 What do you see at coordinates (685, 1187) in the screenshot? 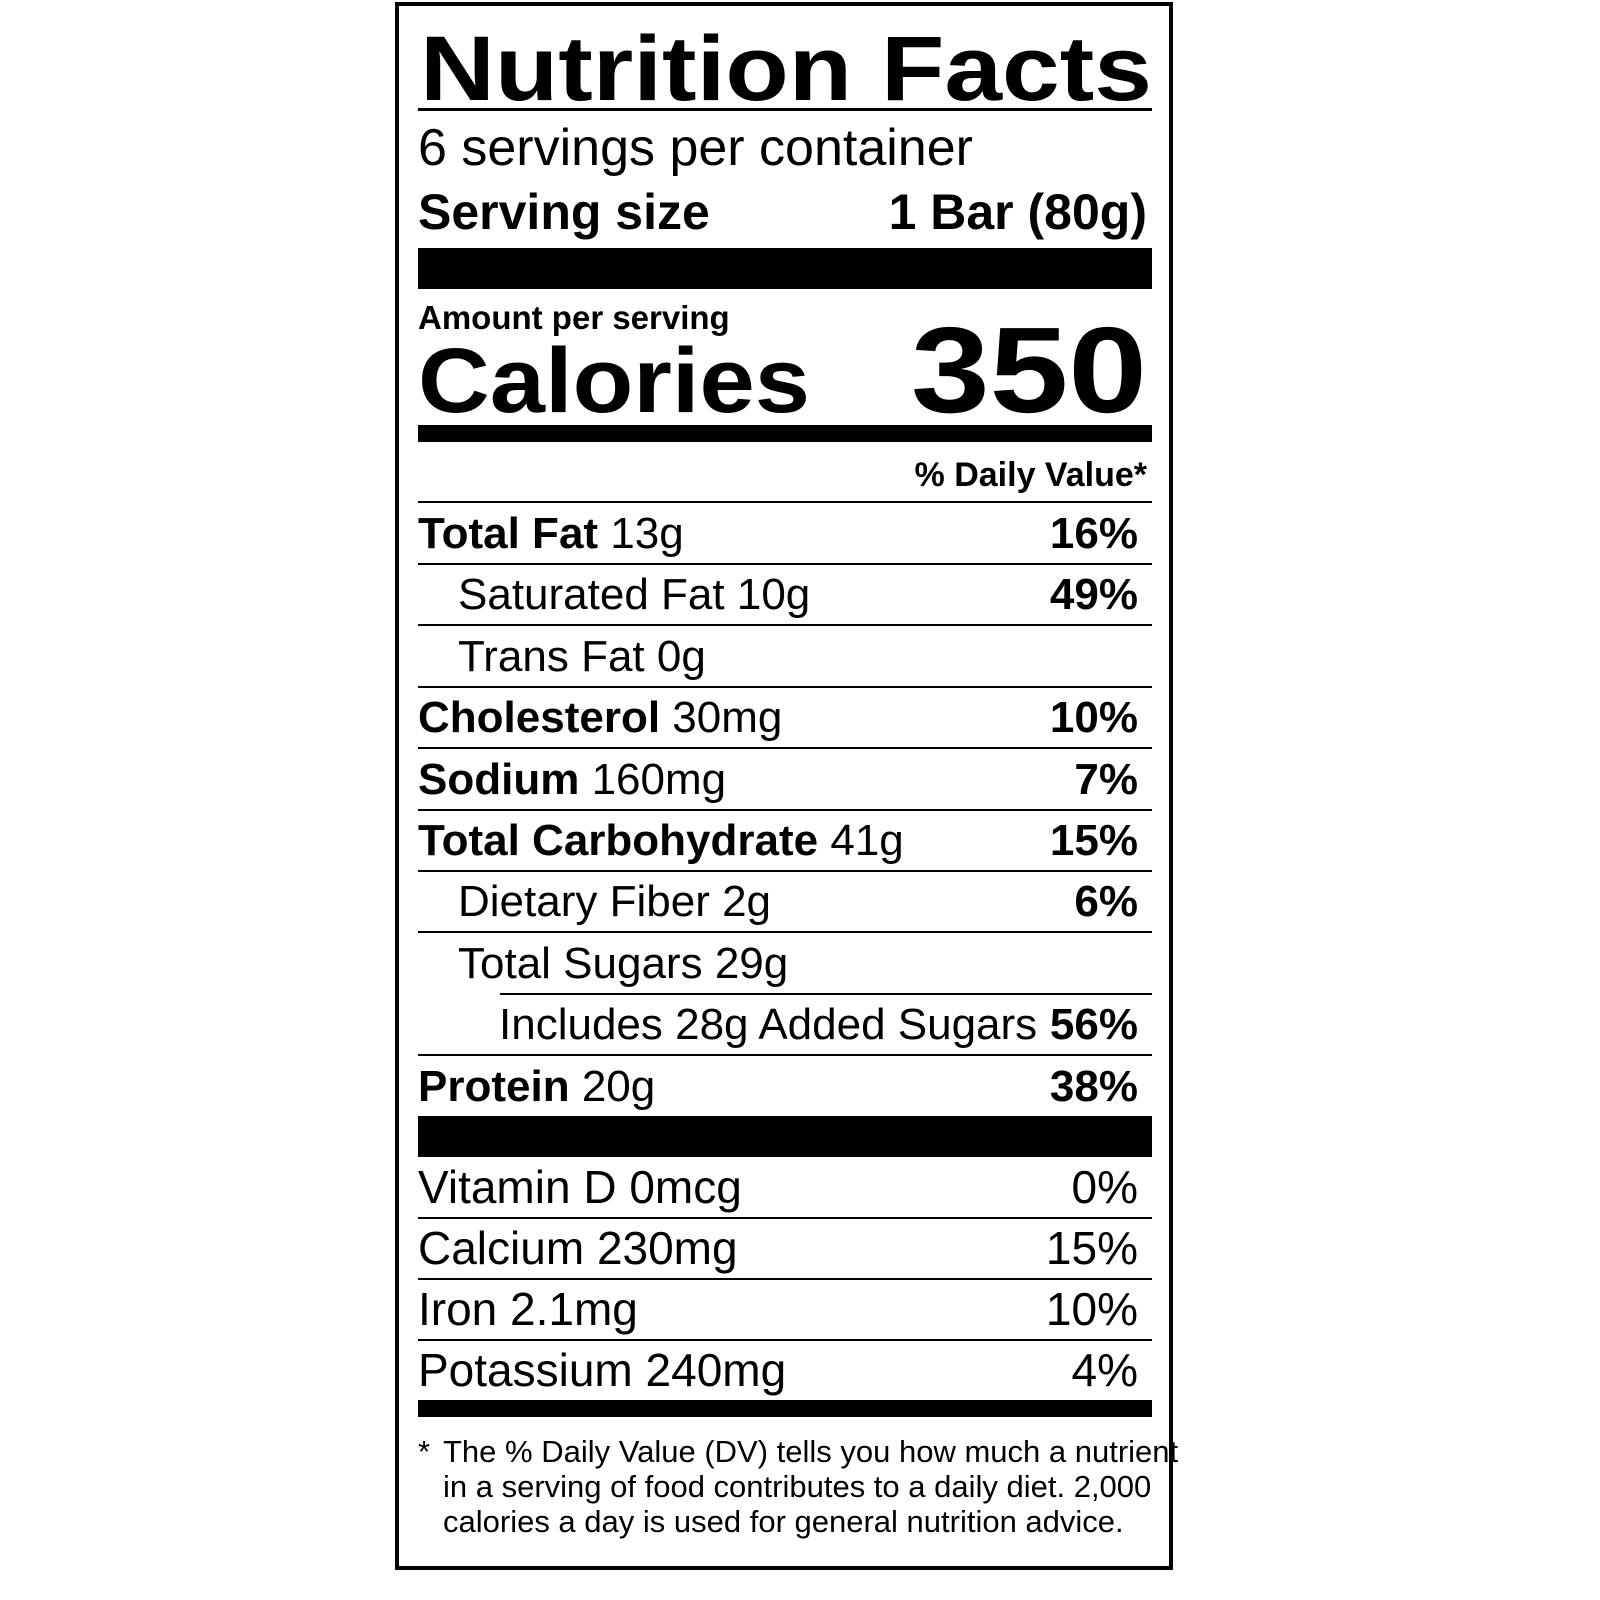
I see `vitamin-amount: 0mcg` at bounding box center [685, 1187].